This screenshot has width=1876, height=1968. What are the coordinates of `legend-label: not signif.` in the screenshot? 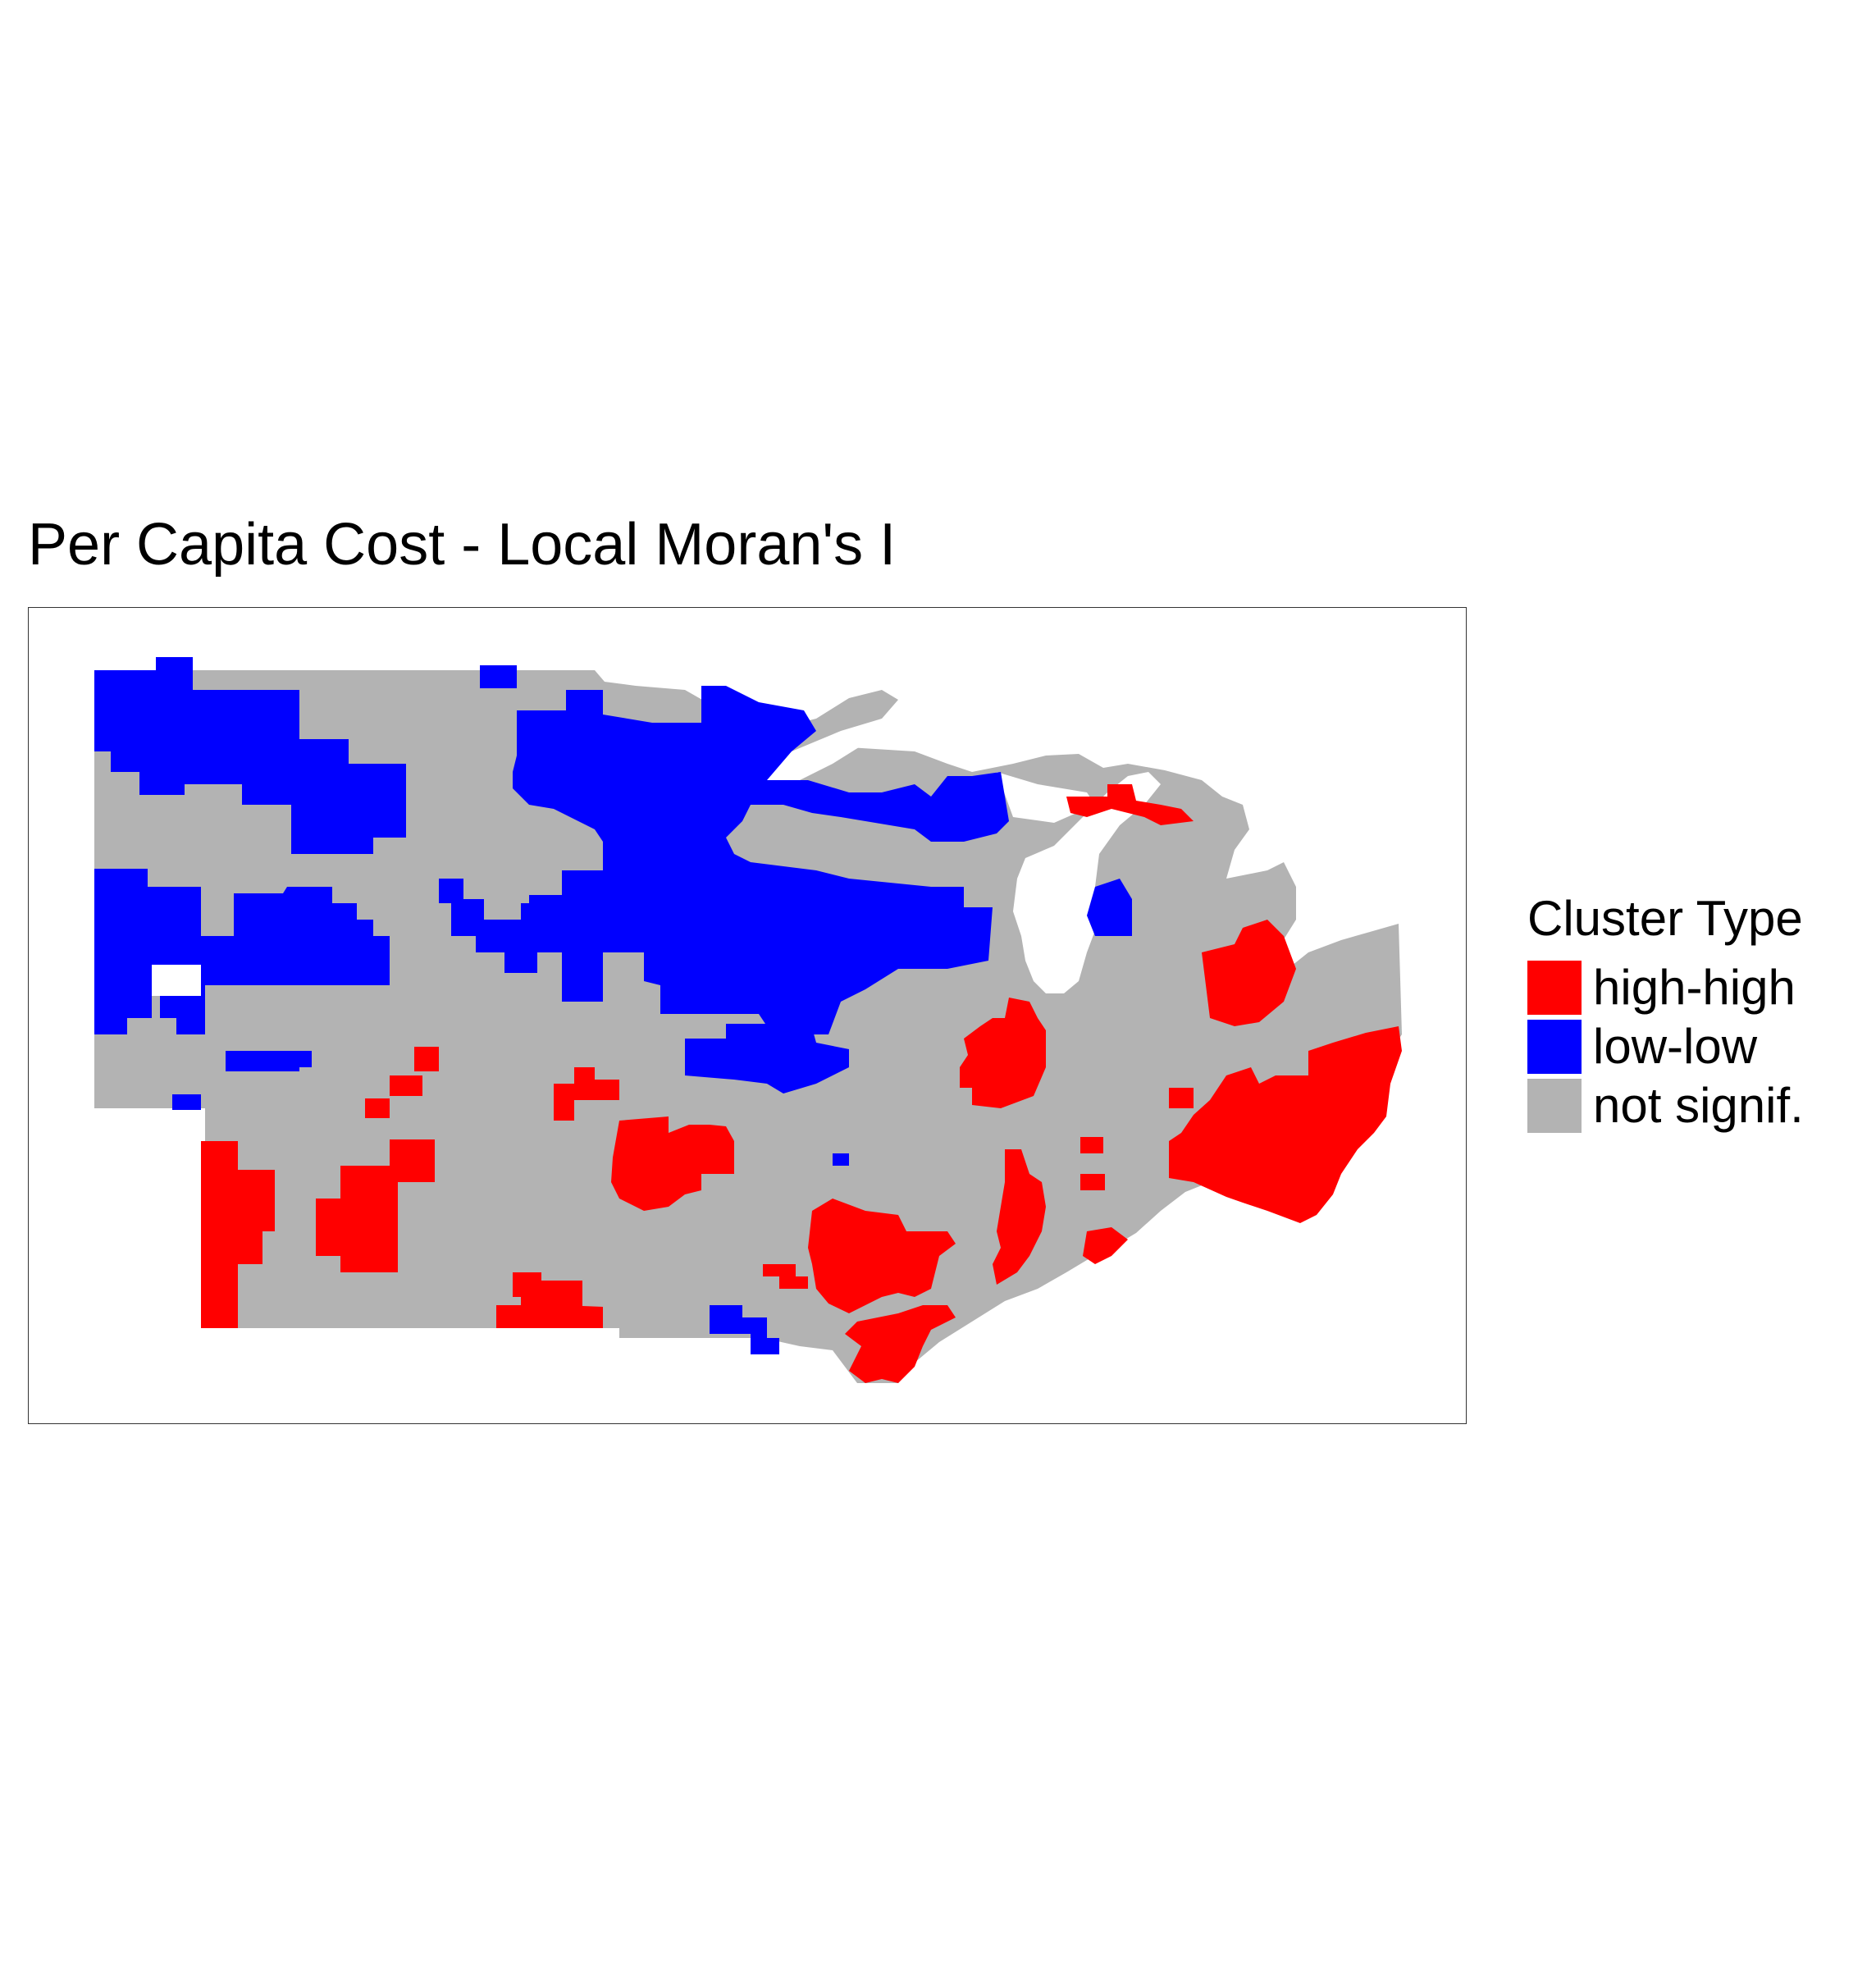 It's located at (1698, 1105).